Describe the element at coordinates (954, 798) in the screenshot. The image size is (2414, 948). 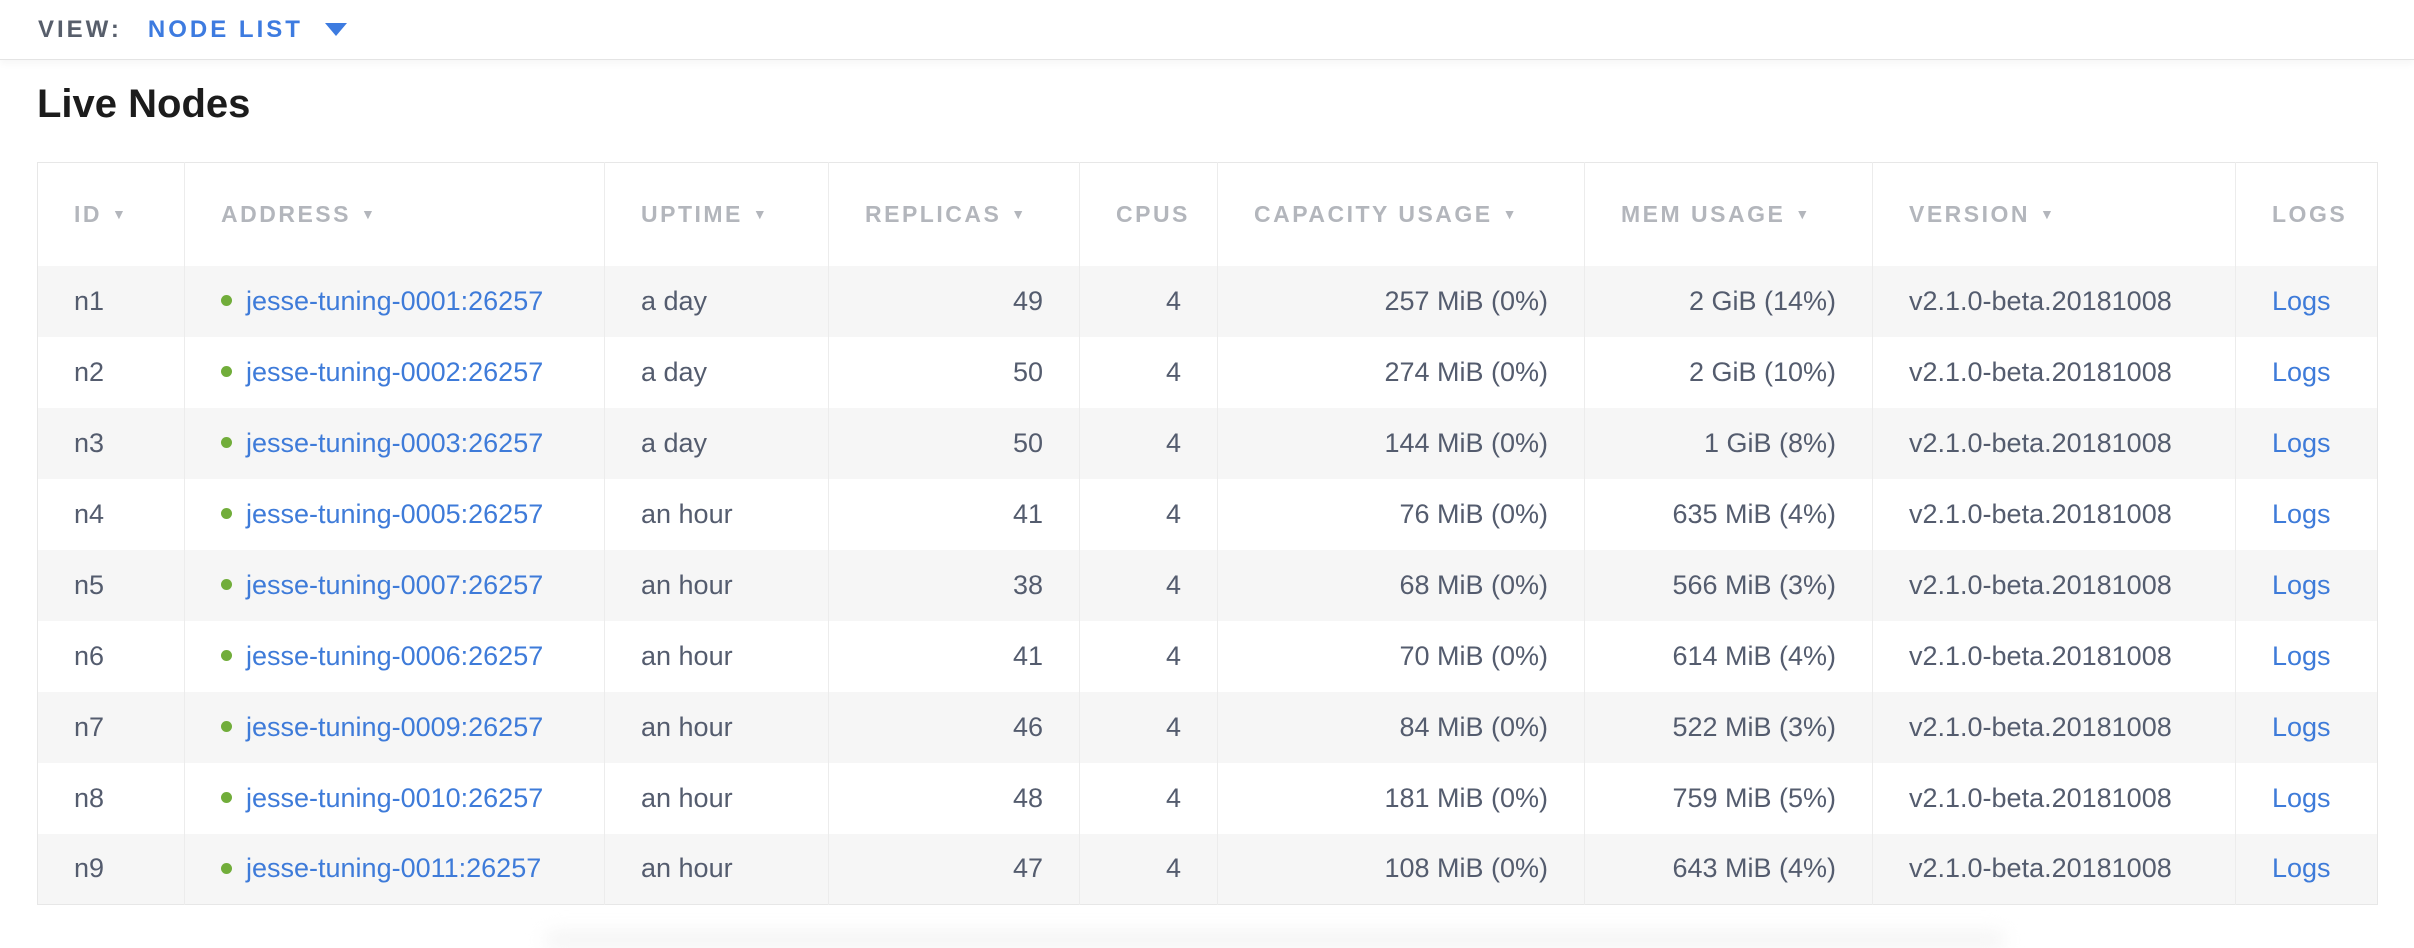
I see `replicas-cell: 48` at that location.